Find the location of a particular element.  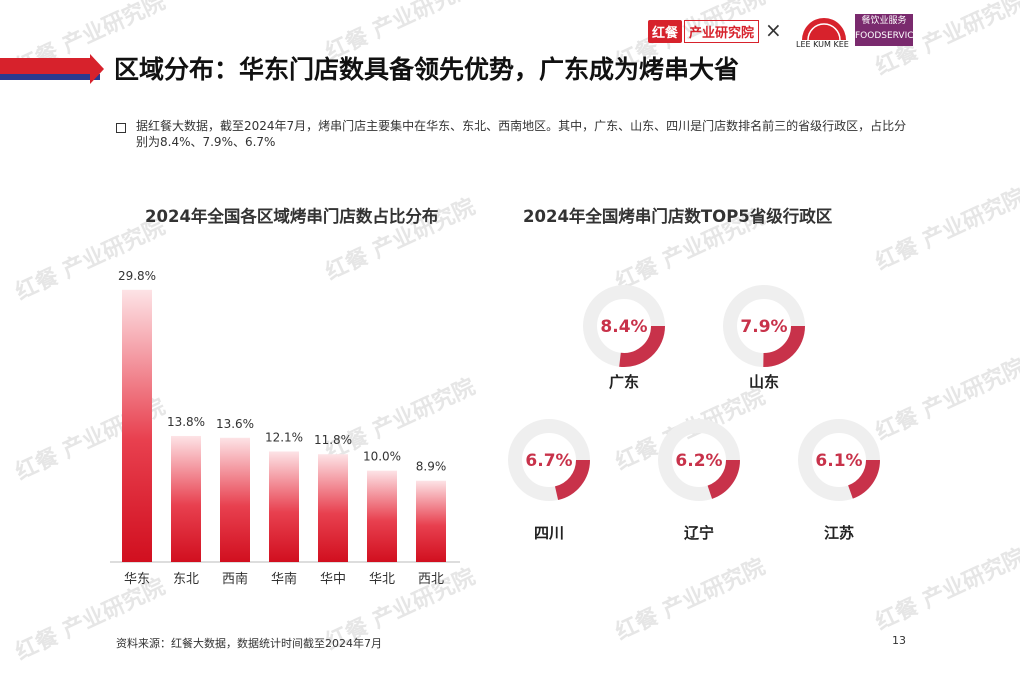

bar-西南 is located at coordinates (235, 499).